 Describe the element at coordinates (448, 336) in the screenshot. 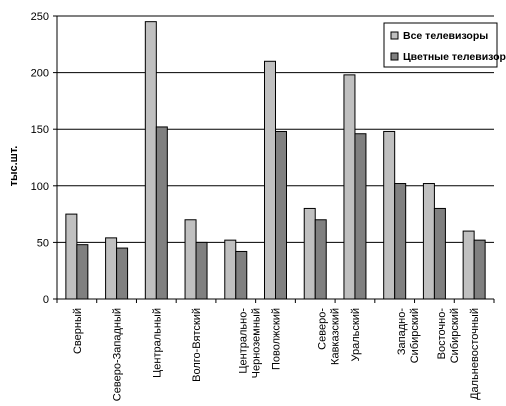

I see `x-tick-label: Восточно-Сибирский` at that location.